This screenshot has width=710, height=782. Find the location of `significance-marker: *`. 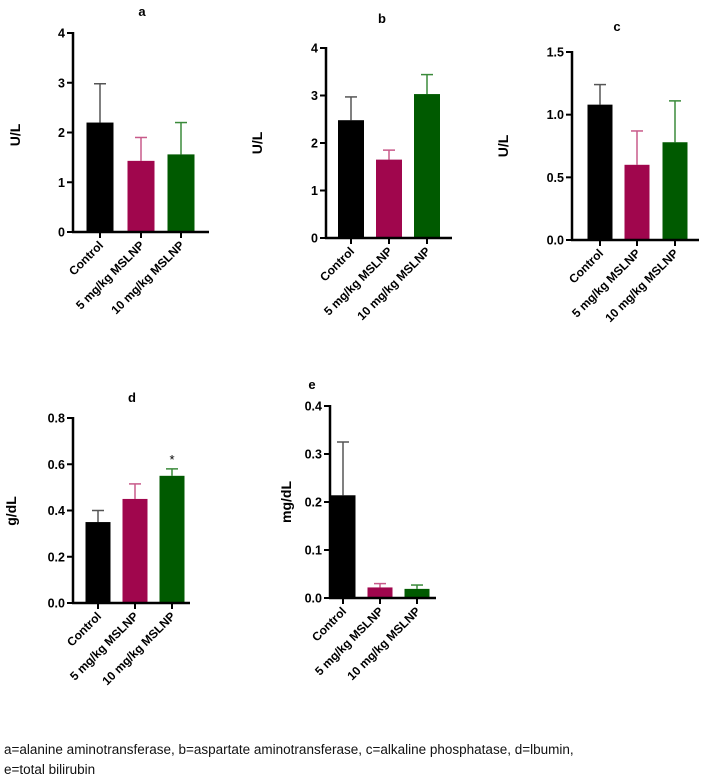

significance-marker: * is located at coordinates (171, 459).